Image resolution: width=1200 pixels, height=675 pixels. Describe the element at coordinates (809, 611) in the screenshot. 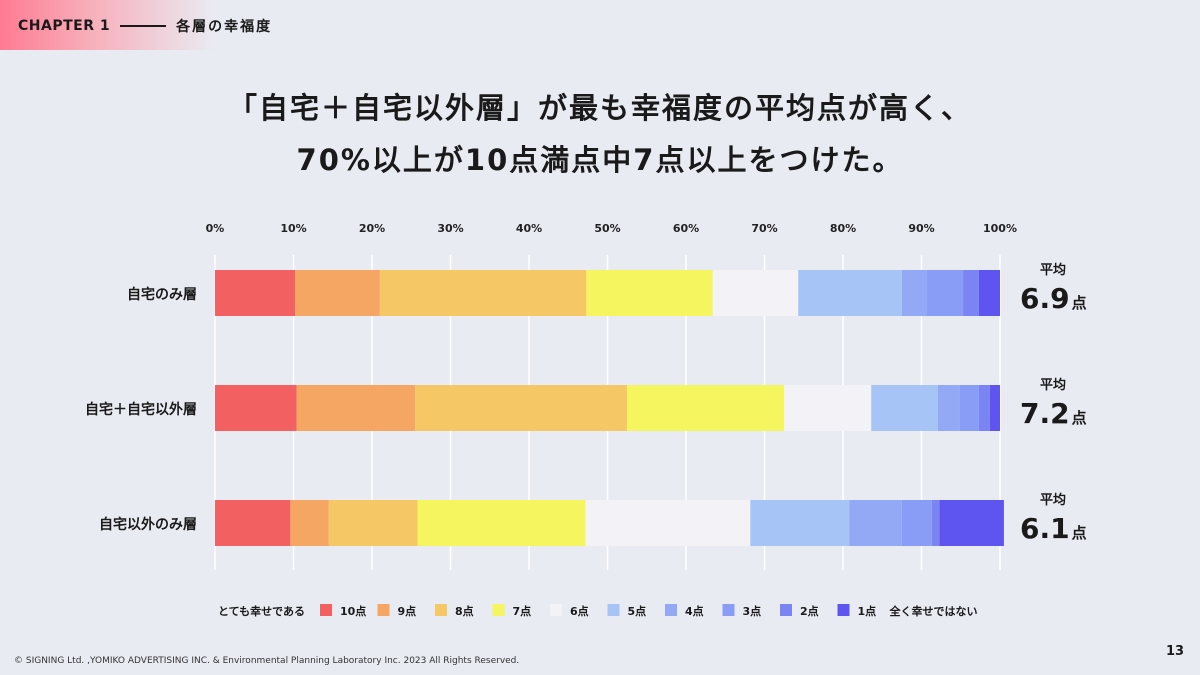

I see `legend-entry: 2点` at that location.